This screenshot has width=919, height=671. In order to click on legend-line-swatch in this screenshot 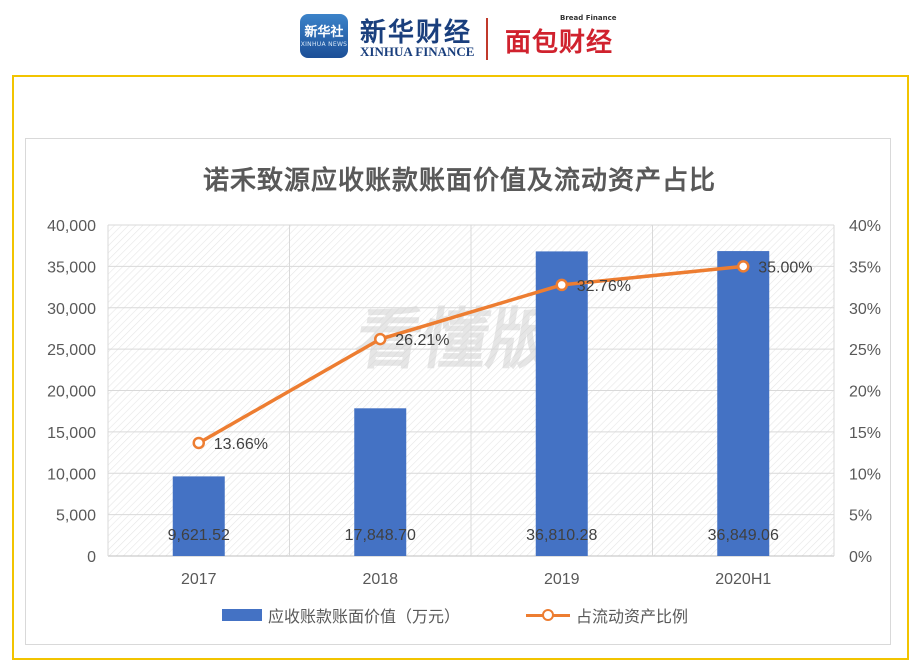, I will do `click(548, 615)`.